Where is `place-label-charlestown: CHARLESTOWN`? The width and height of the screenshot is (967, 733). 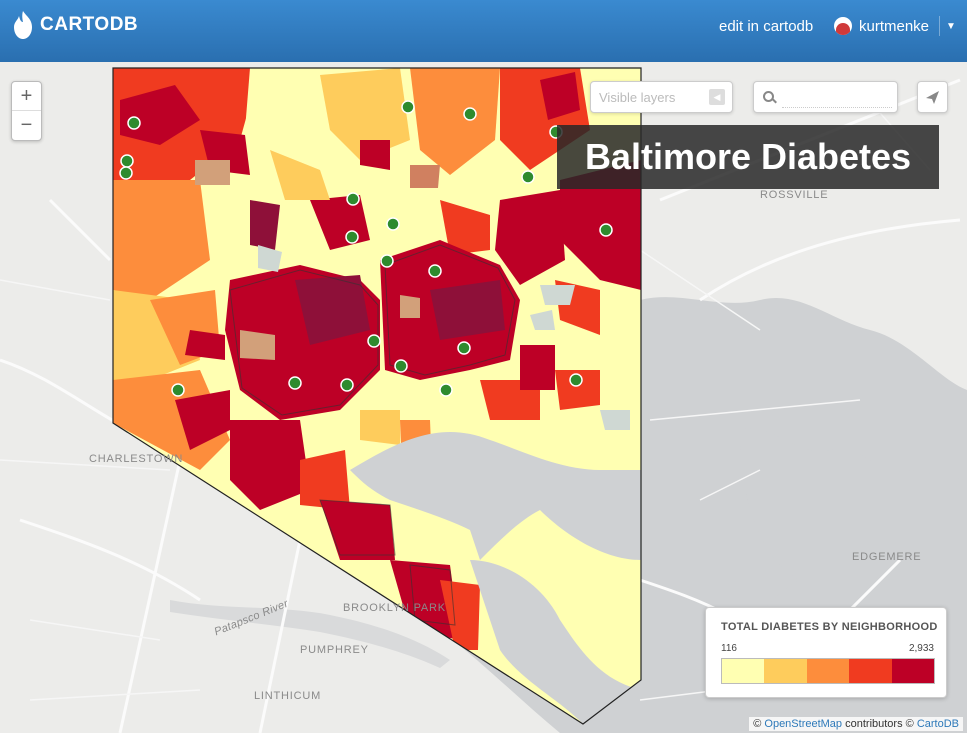 place-label-charlestown: CHARLESTOWN is located at coordinates (136, 459).